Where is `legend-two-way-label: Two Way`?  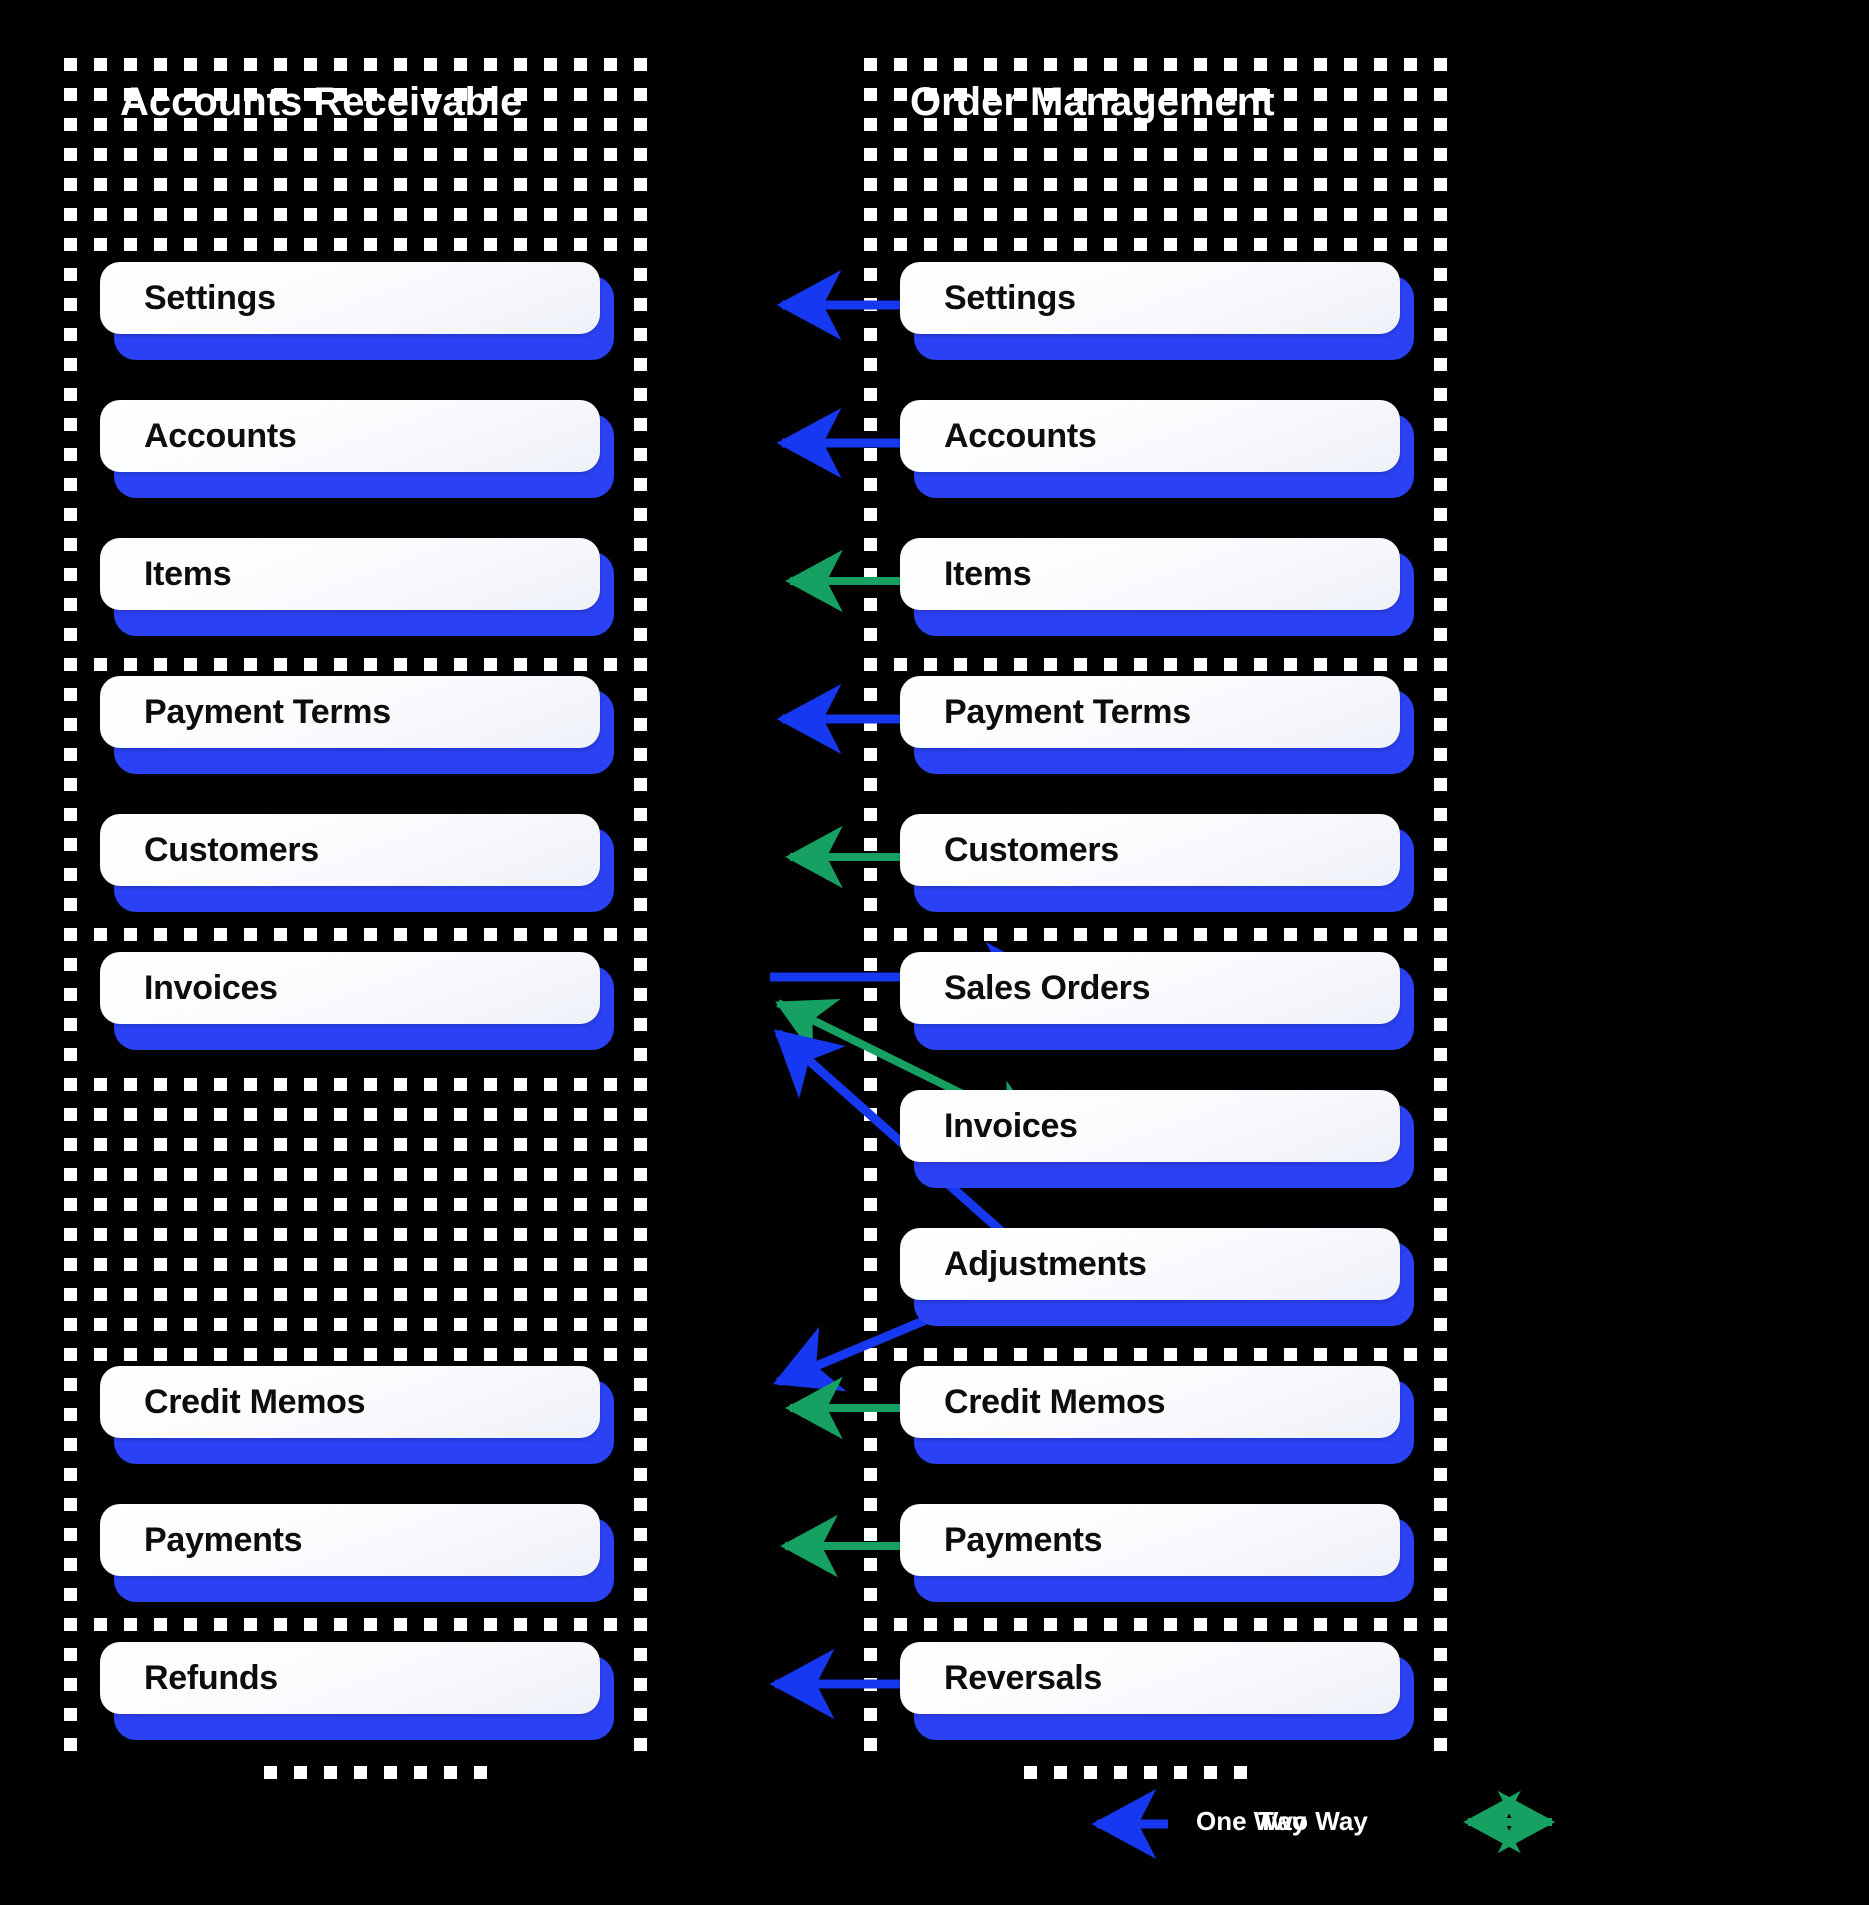 legend-two-way-label: Two Way is located at coordinates (1313, 1821).